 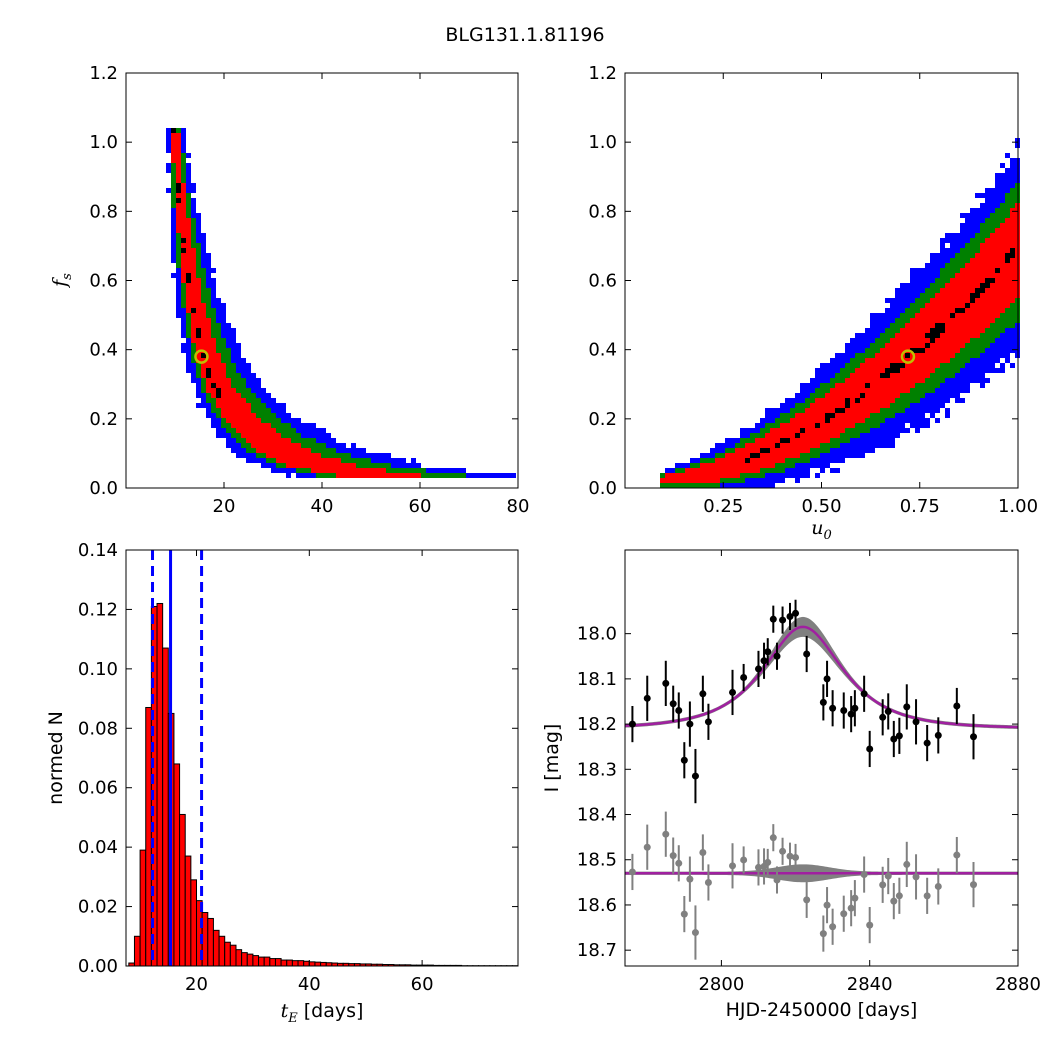 I want to click on y-tick-label: 0.8, so click(x=103, y=211).